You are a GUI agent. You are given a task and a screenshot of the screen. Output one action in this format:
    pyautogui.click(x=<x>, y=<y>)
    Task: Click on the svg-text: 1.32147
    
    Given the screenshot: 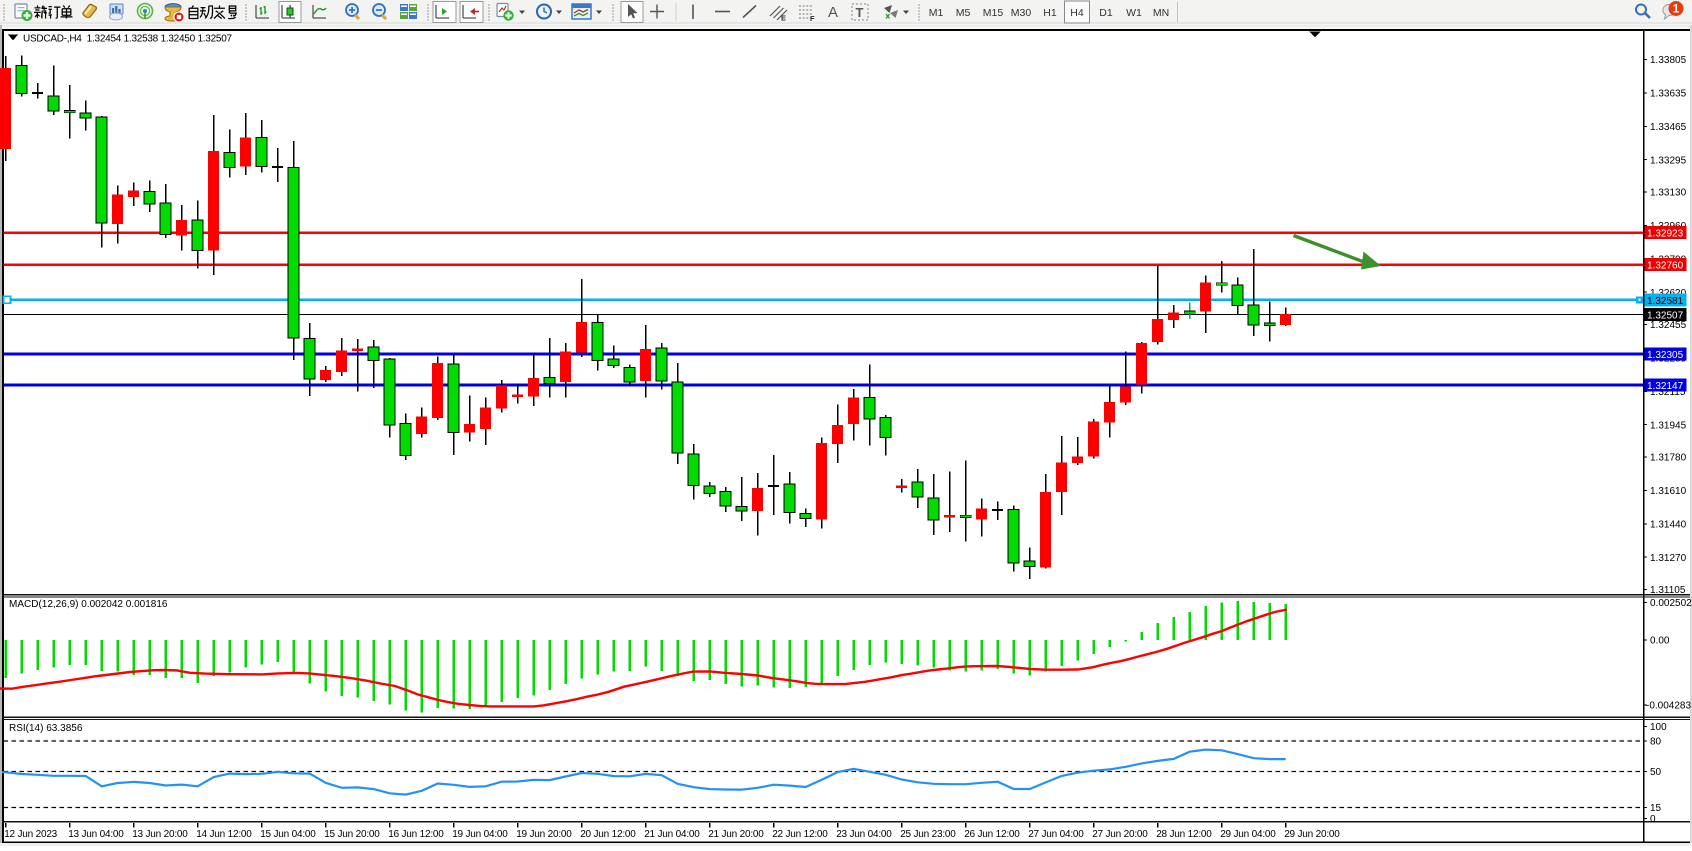 What is the action you would take?
    pyautogui.click(x=1665, y=386)
    